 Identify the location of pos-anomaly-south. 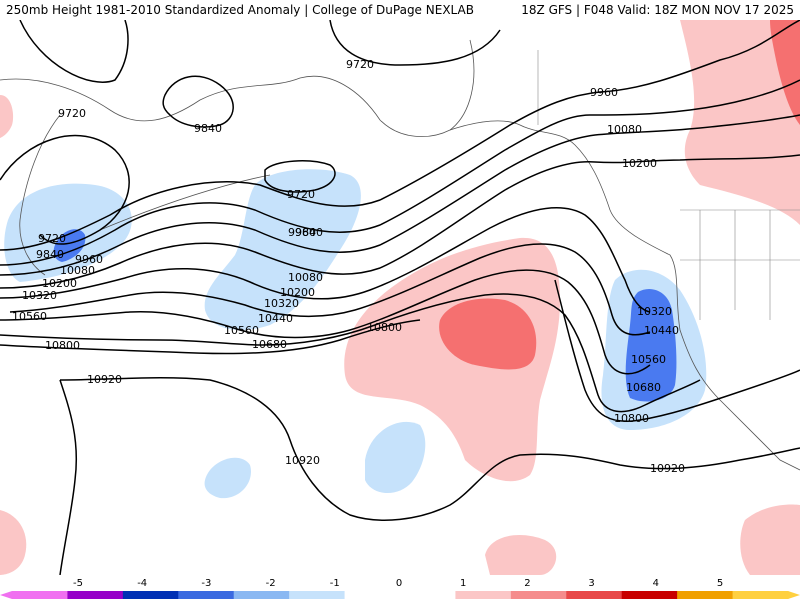
(521, 555).